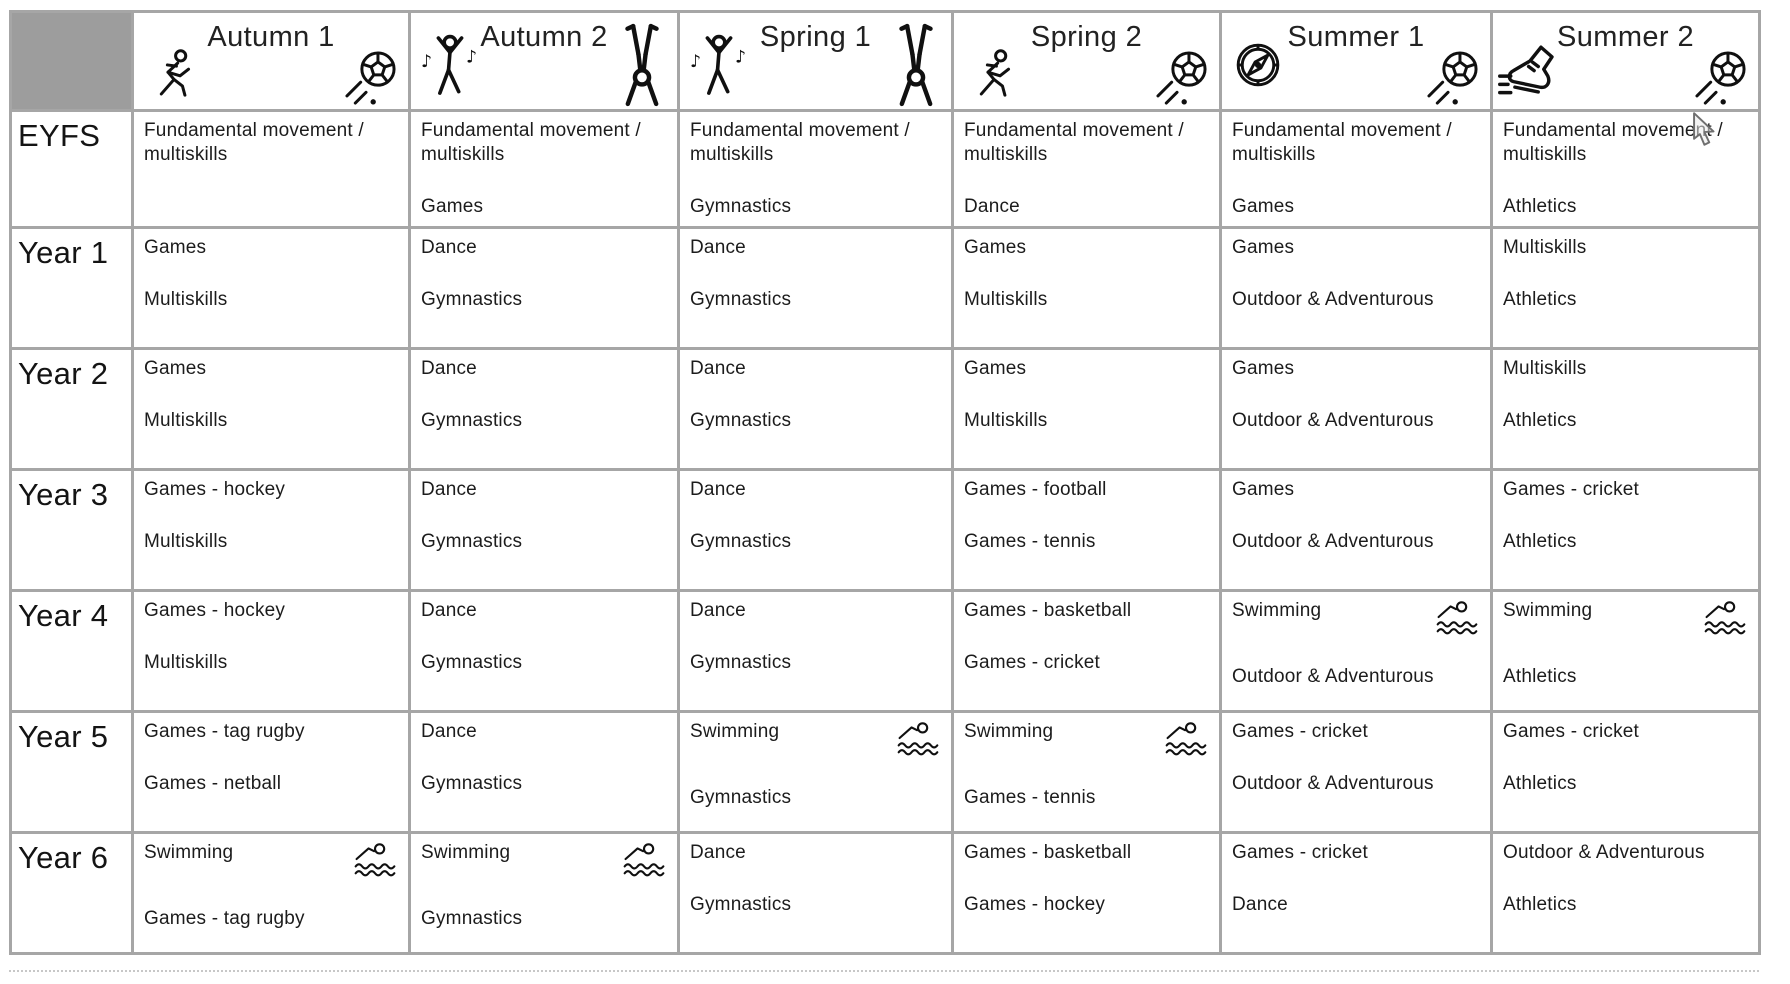 This screenshot has height=984, width=1790. I want to click on activity-label: Games - cricket, so click(1300, 852).